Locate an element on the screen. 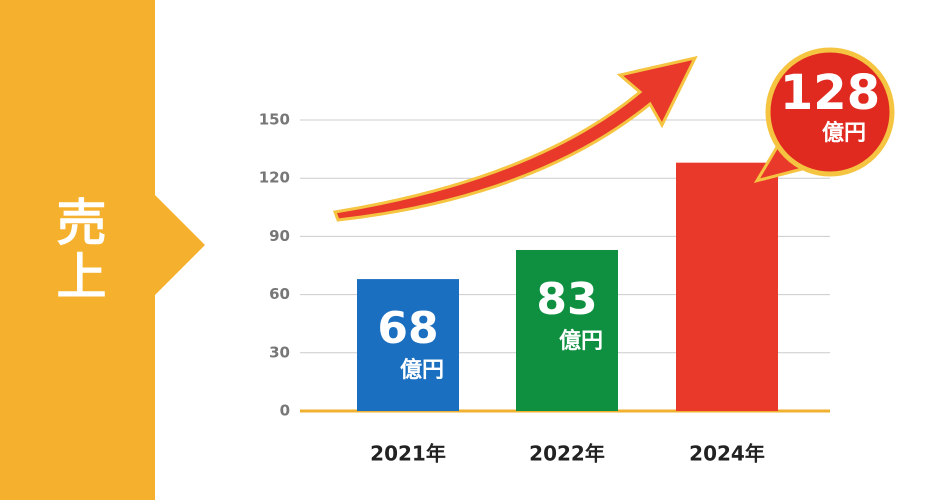  callout-bubble is located at coordinates (830, 112).